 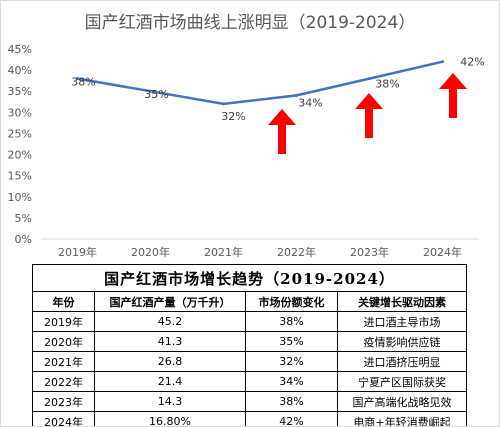 What do you see at coordinates (20, 112) in the screenshot?
I see `y-tick-label: 30%` at bounding box center [20, 112].